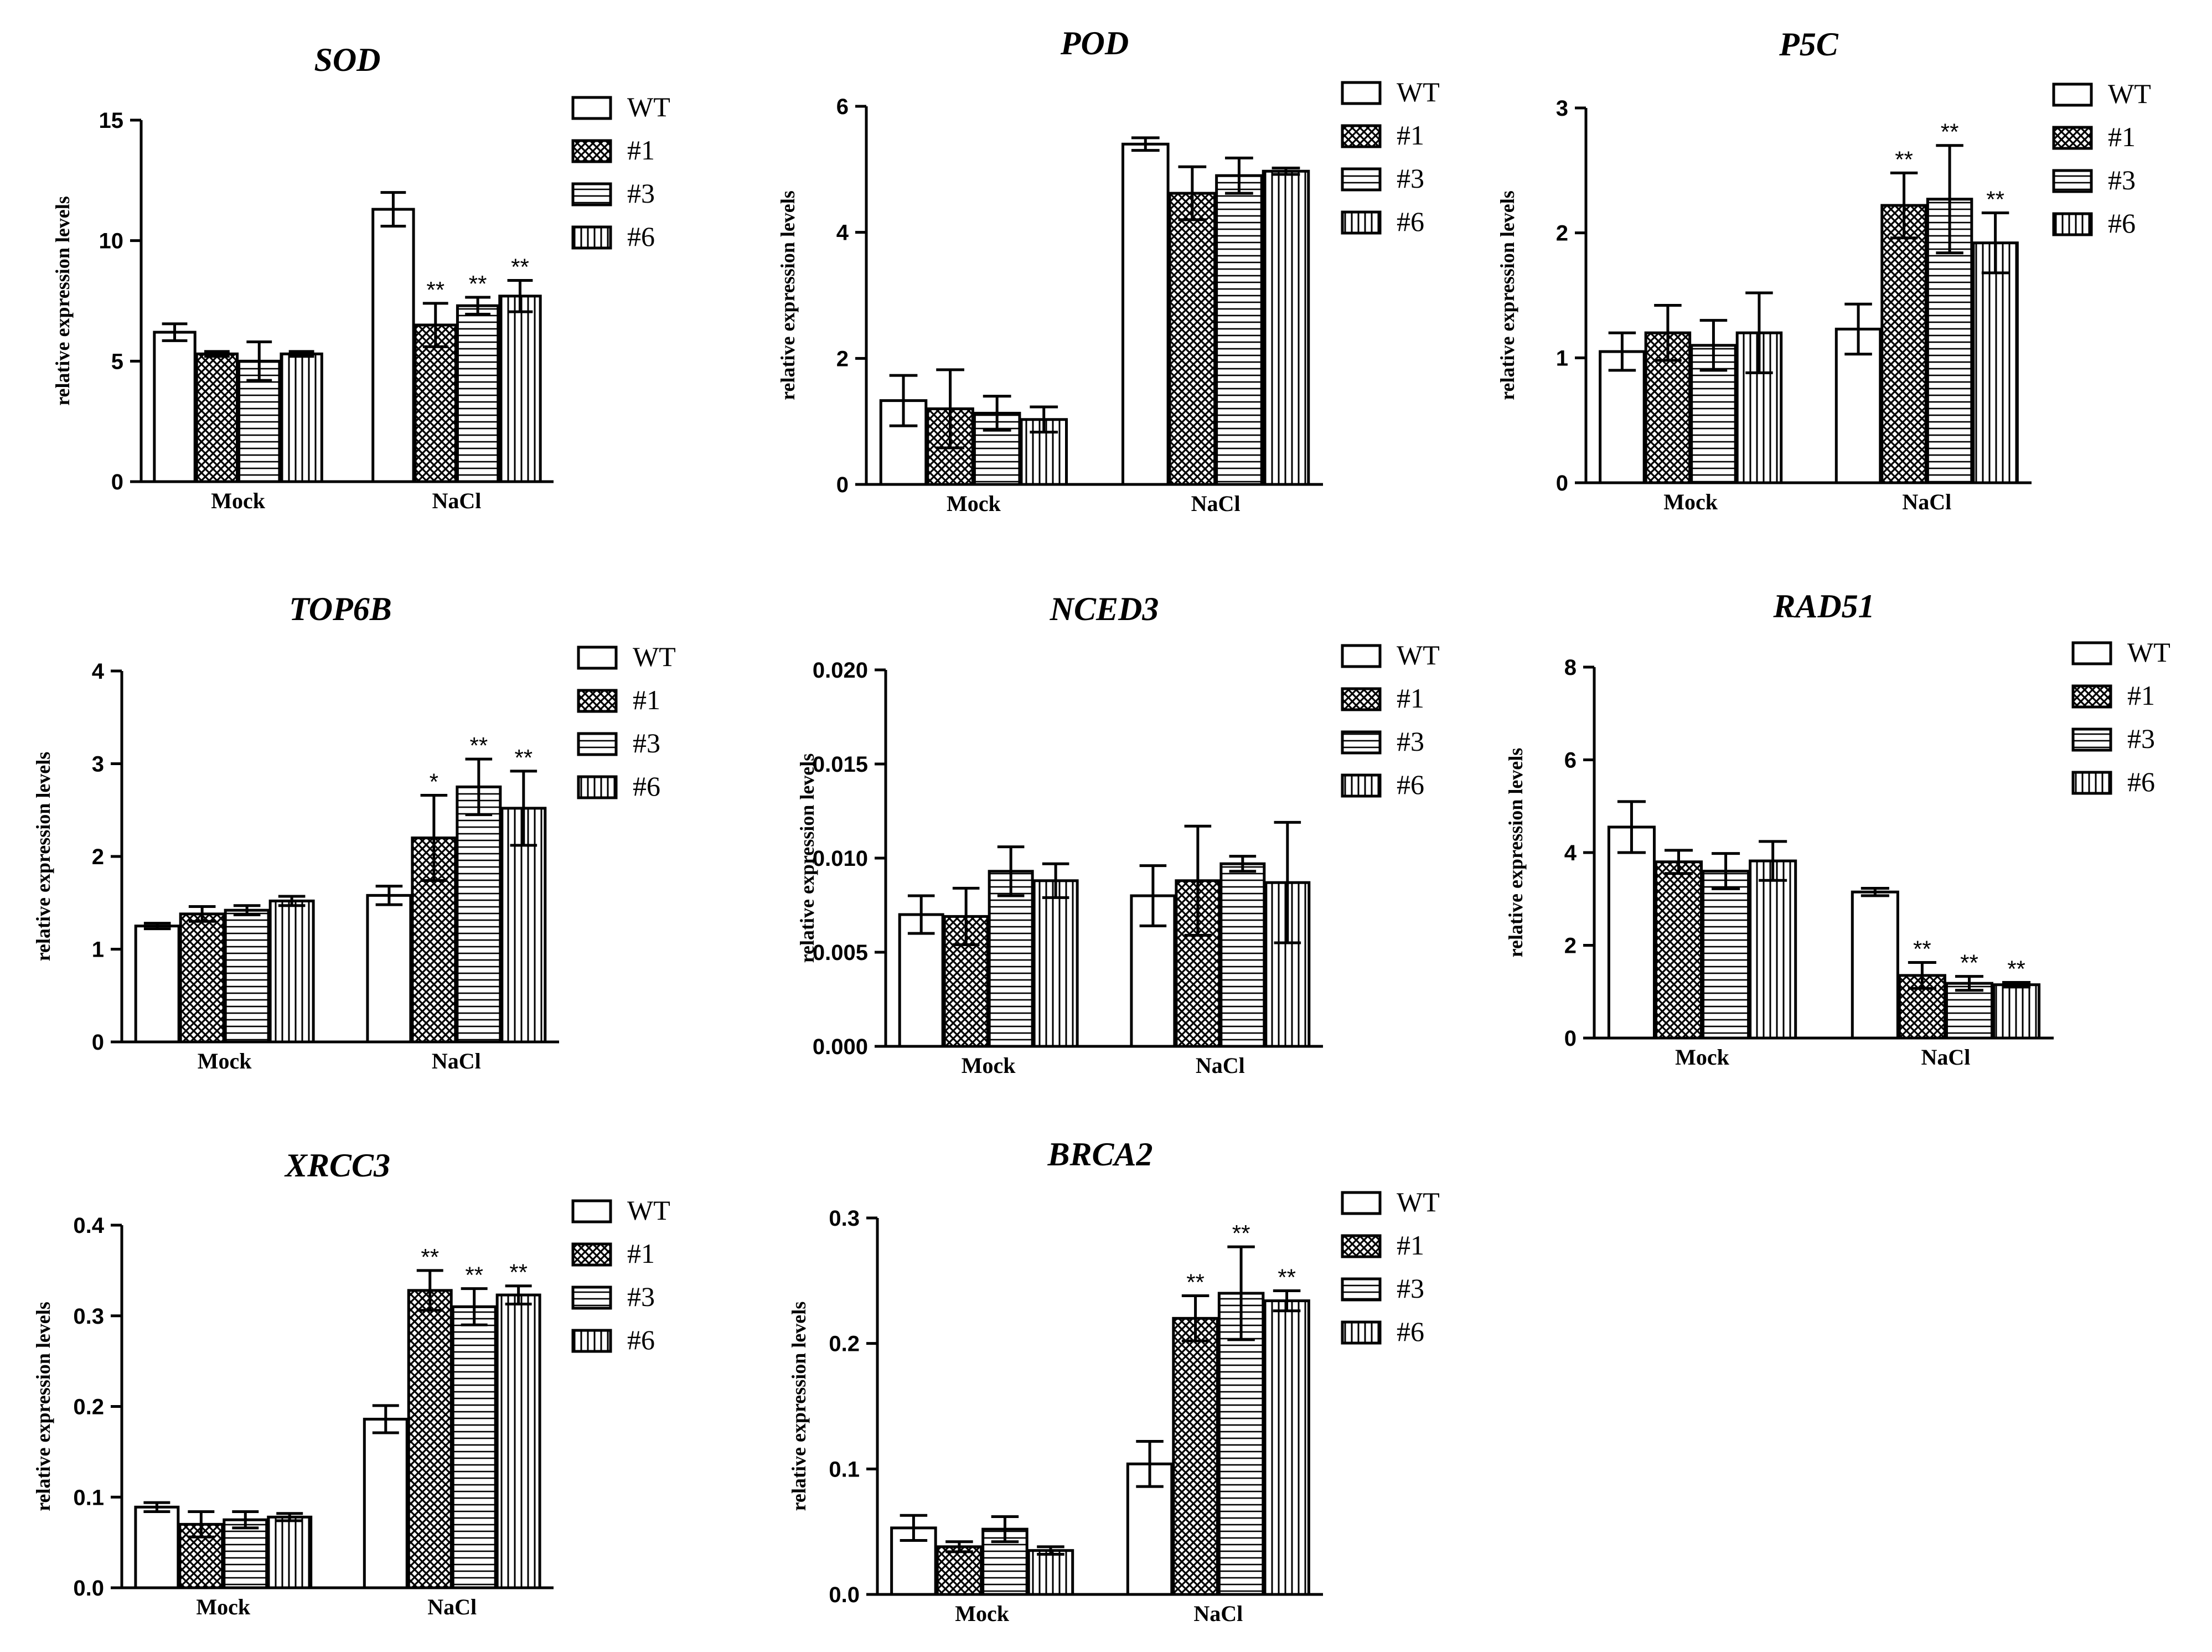  What do you see at coordinates (1094, 43) in the screenshot?
I see `chart-title: POD` at bounding box center [1094, 43].